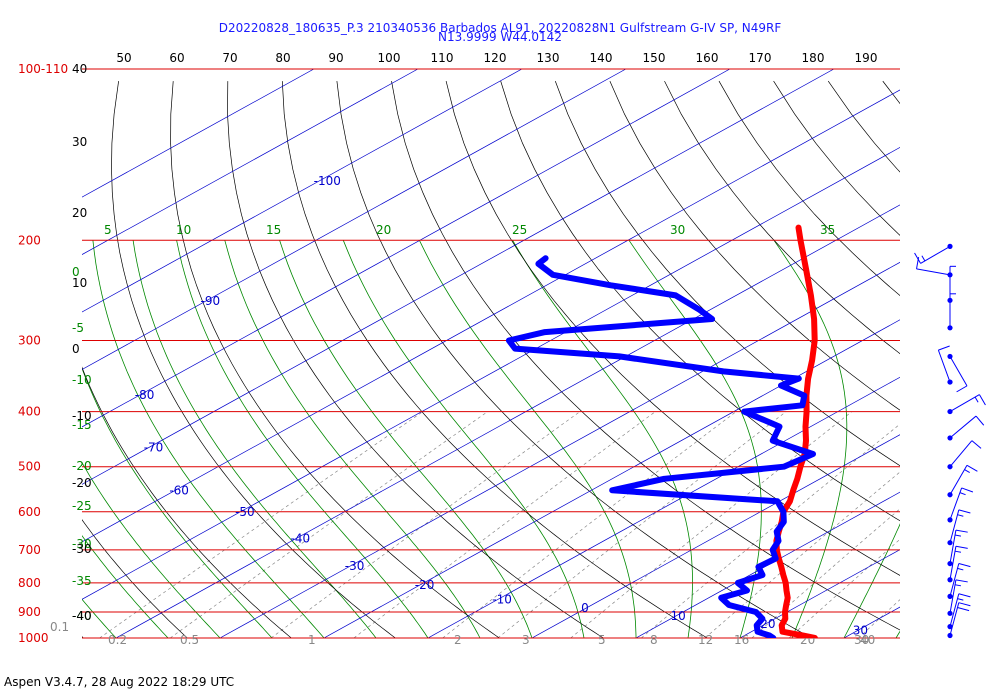  What do you see at coordinates (179, 491) in the screenshot?
I see `isotherm-label: -60` at bounding box center [179, 491].